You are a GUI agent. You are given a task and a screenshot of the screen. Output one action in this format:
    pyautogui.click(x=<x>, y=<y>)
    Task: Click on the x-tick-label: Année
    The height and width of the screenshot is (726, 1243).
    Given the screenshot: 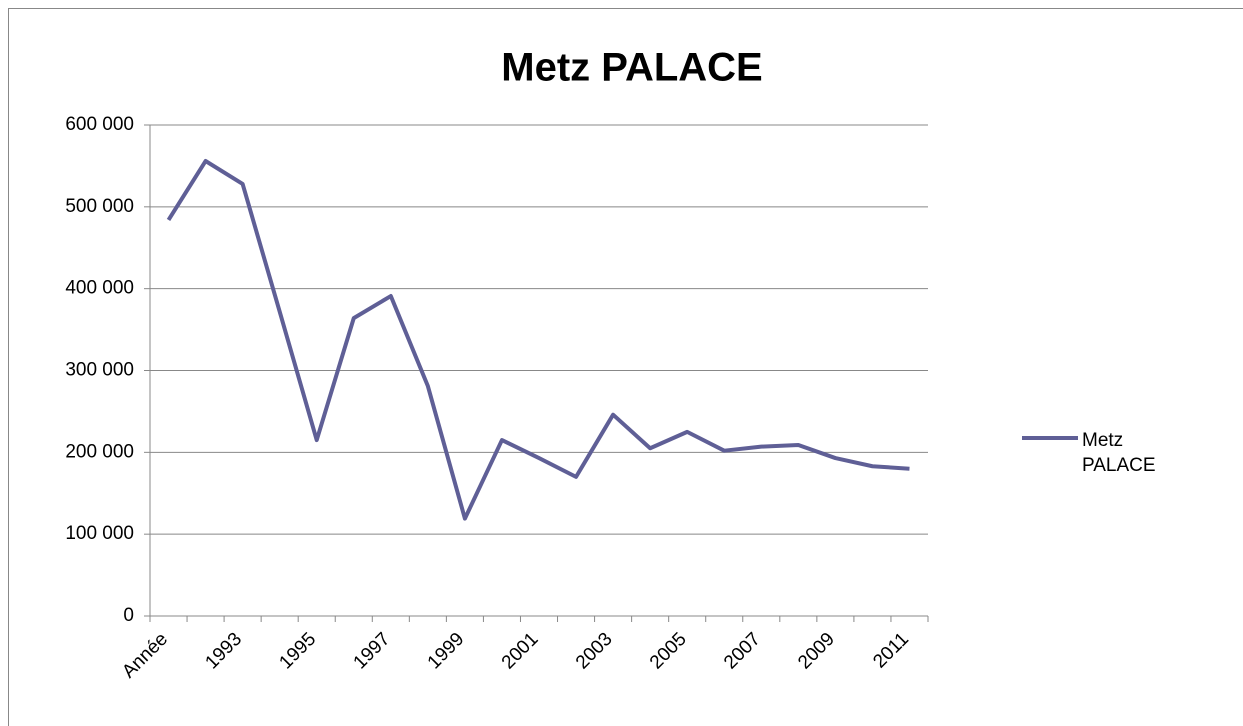 What is the action you would take?
    pyautogui.click(x=145, y=656)
    